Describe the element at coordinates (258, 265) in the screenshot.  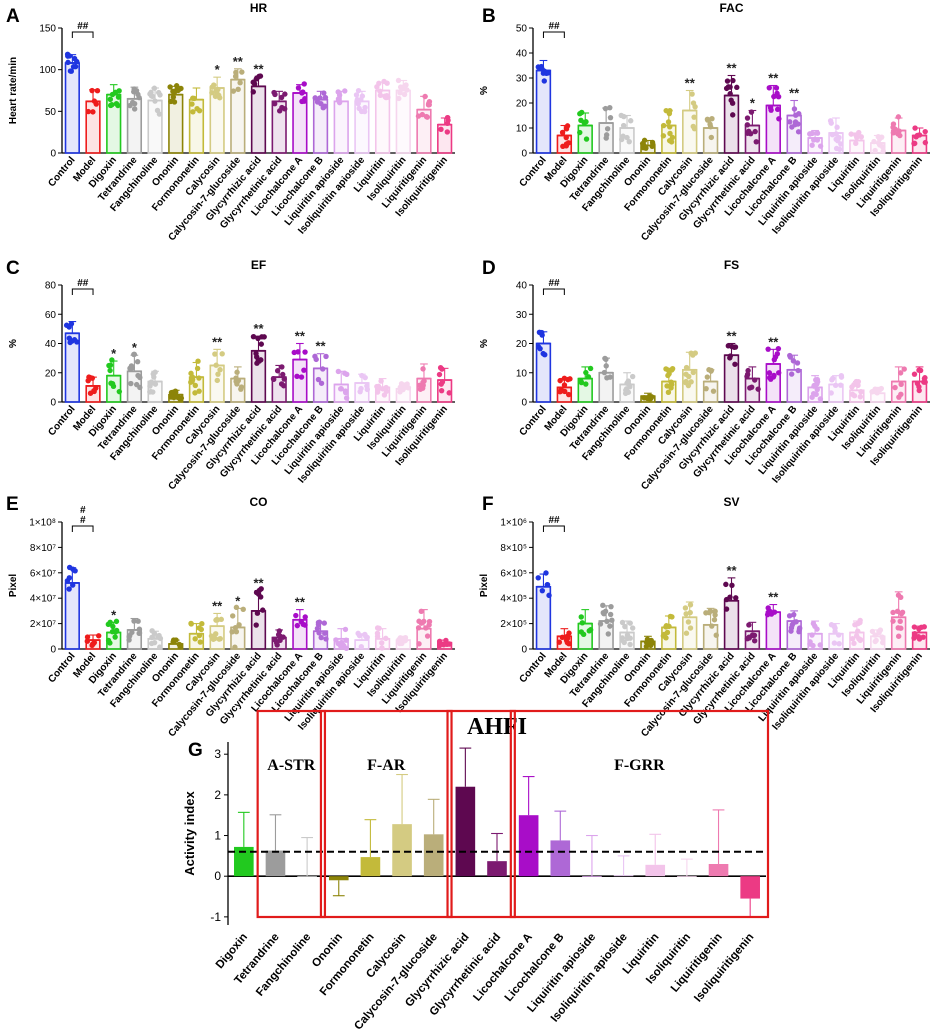
I see `chart-title: EF` at that location.